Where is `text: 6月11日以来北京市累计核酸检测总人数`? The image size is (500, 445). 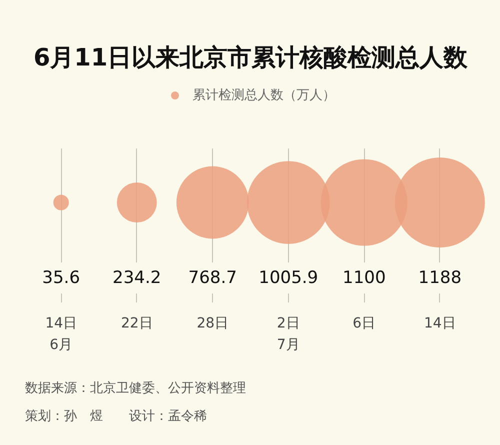 text: 6月11日以来北京市累计核酸检测总人数 is located at coordinates (251, 58).